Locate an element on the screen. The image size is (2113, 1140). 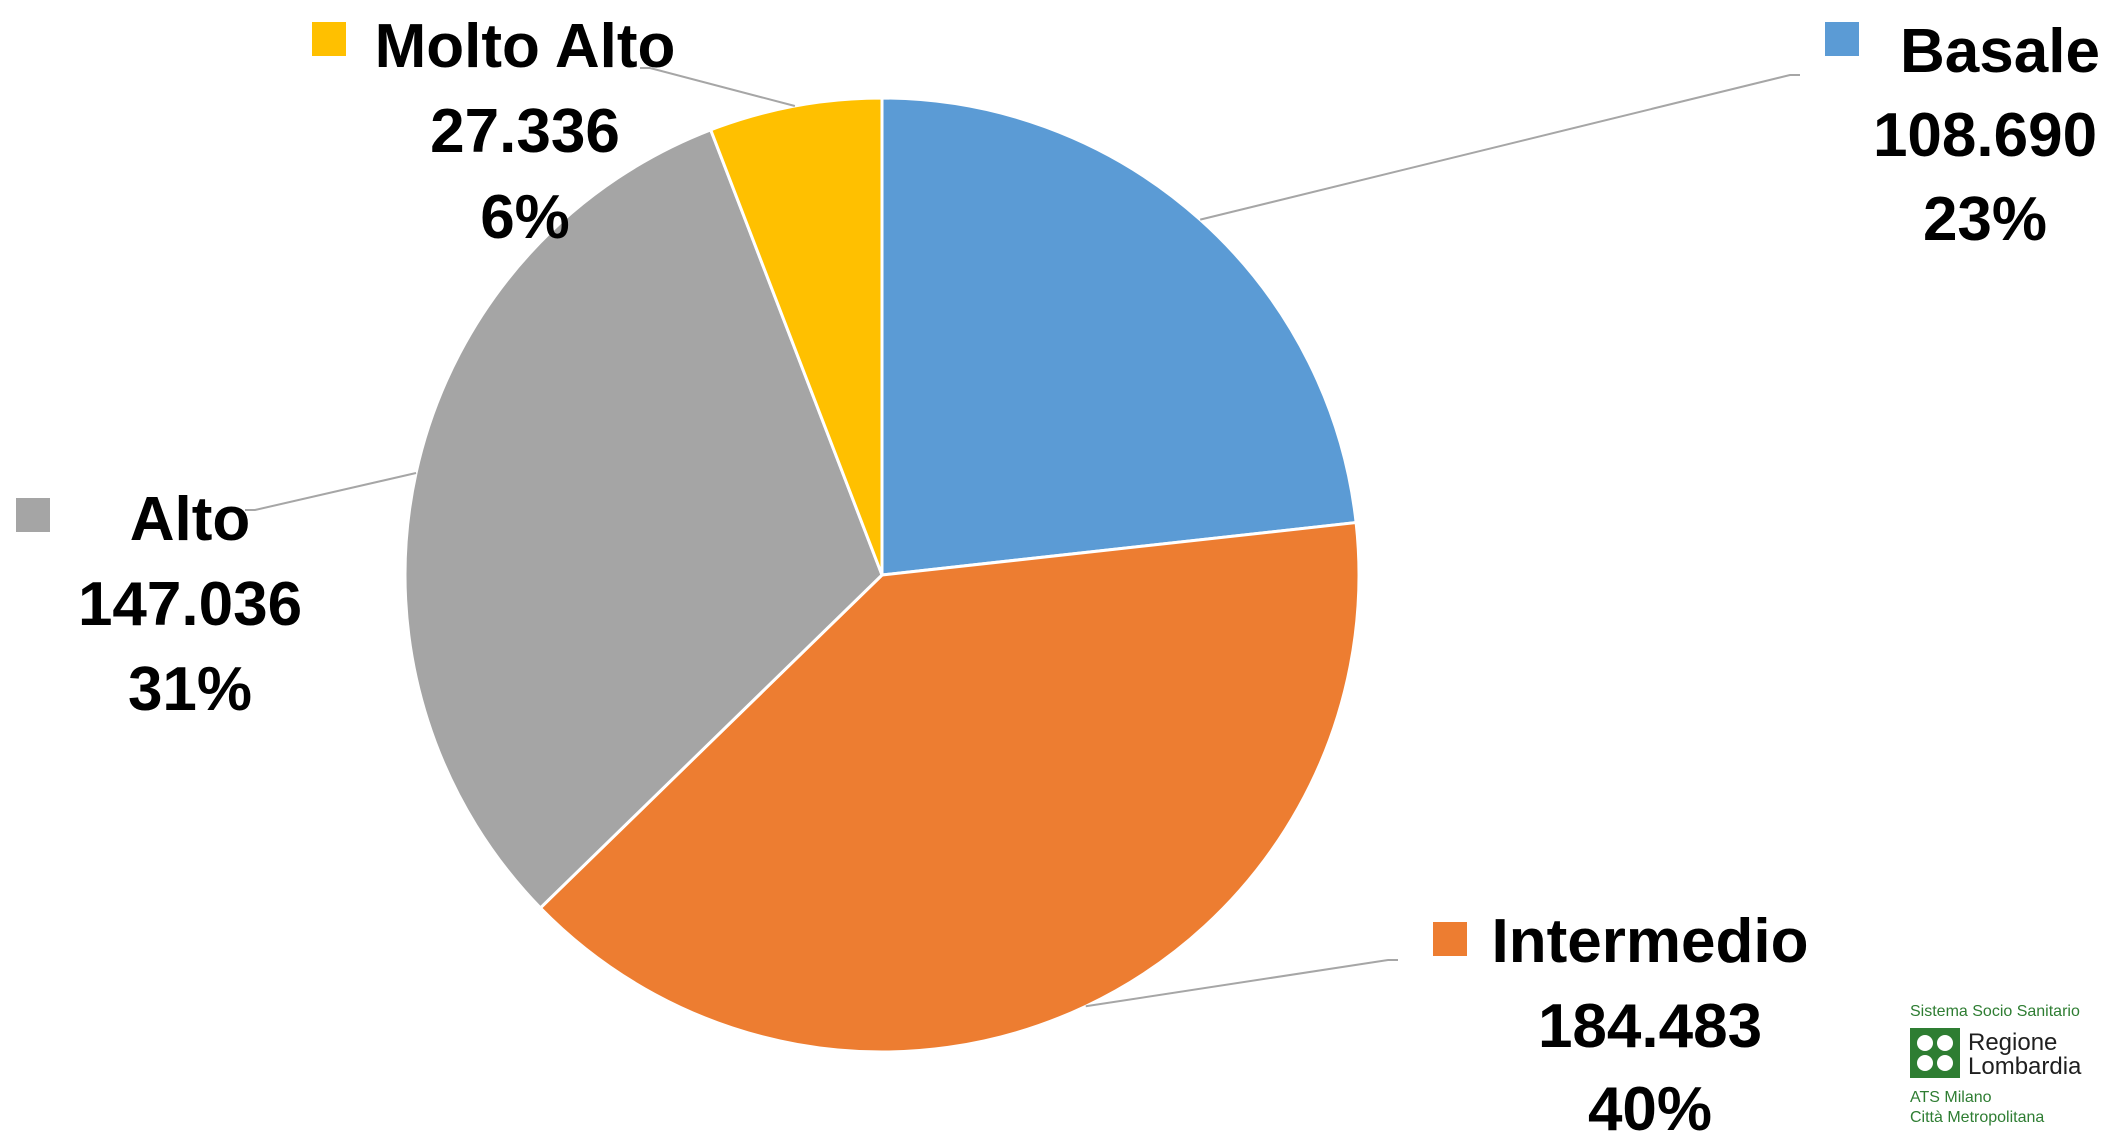
slice-percent-alto: 31% is located at coordinates (190, 689).